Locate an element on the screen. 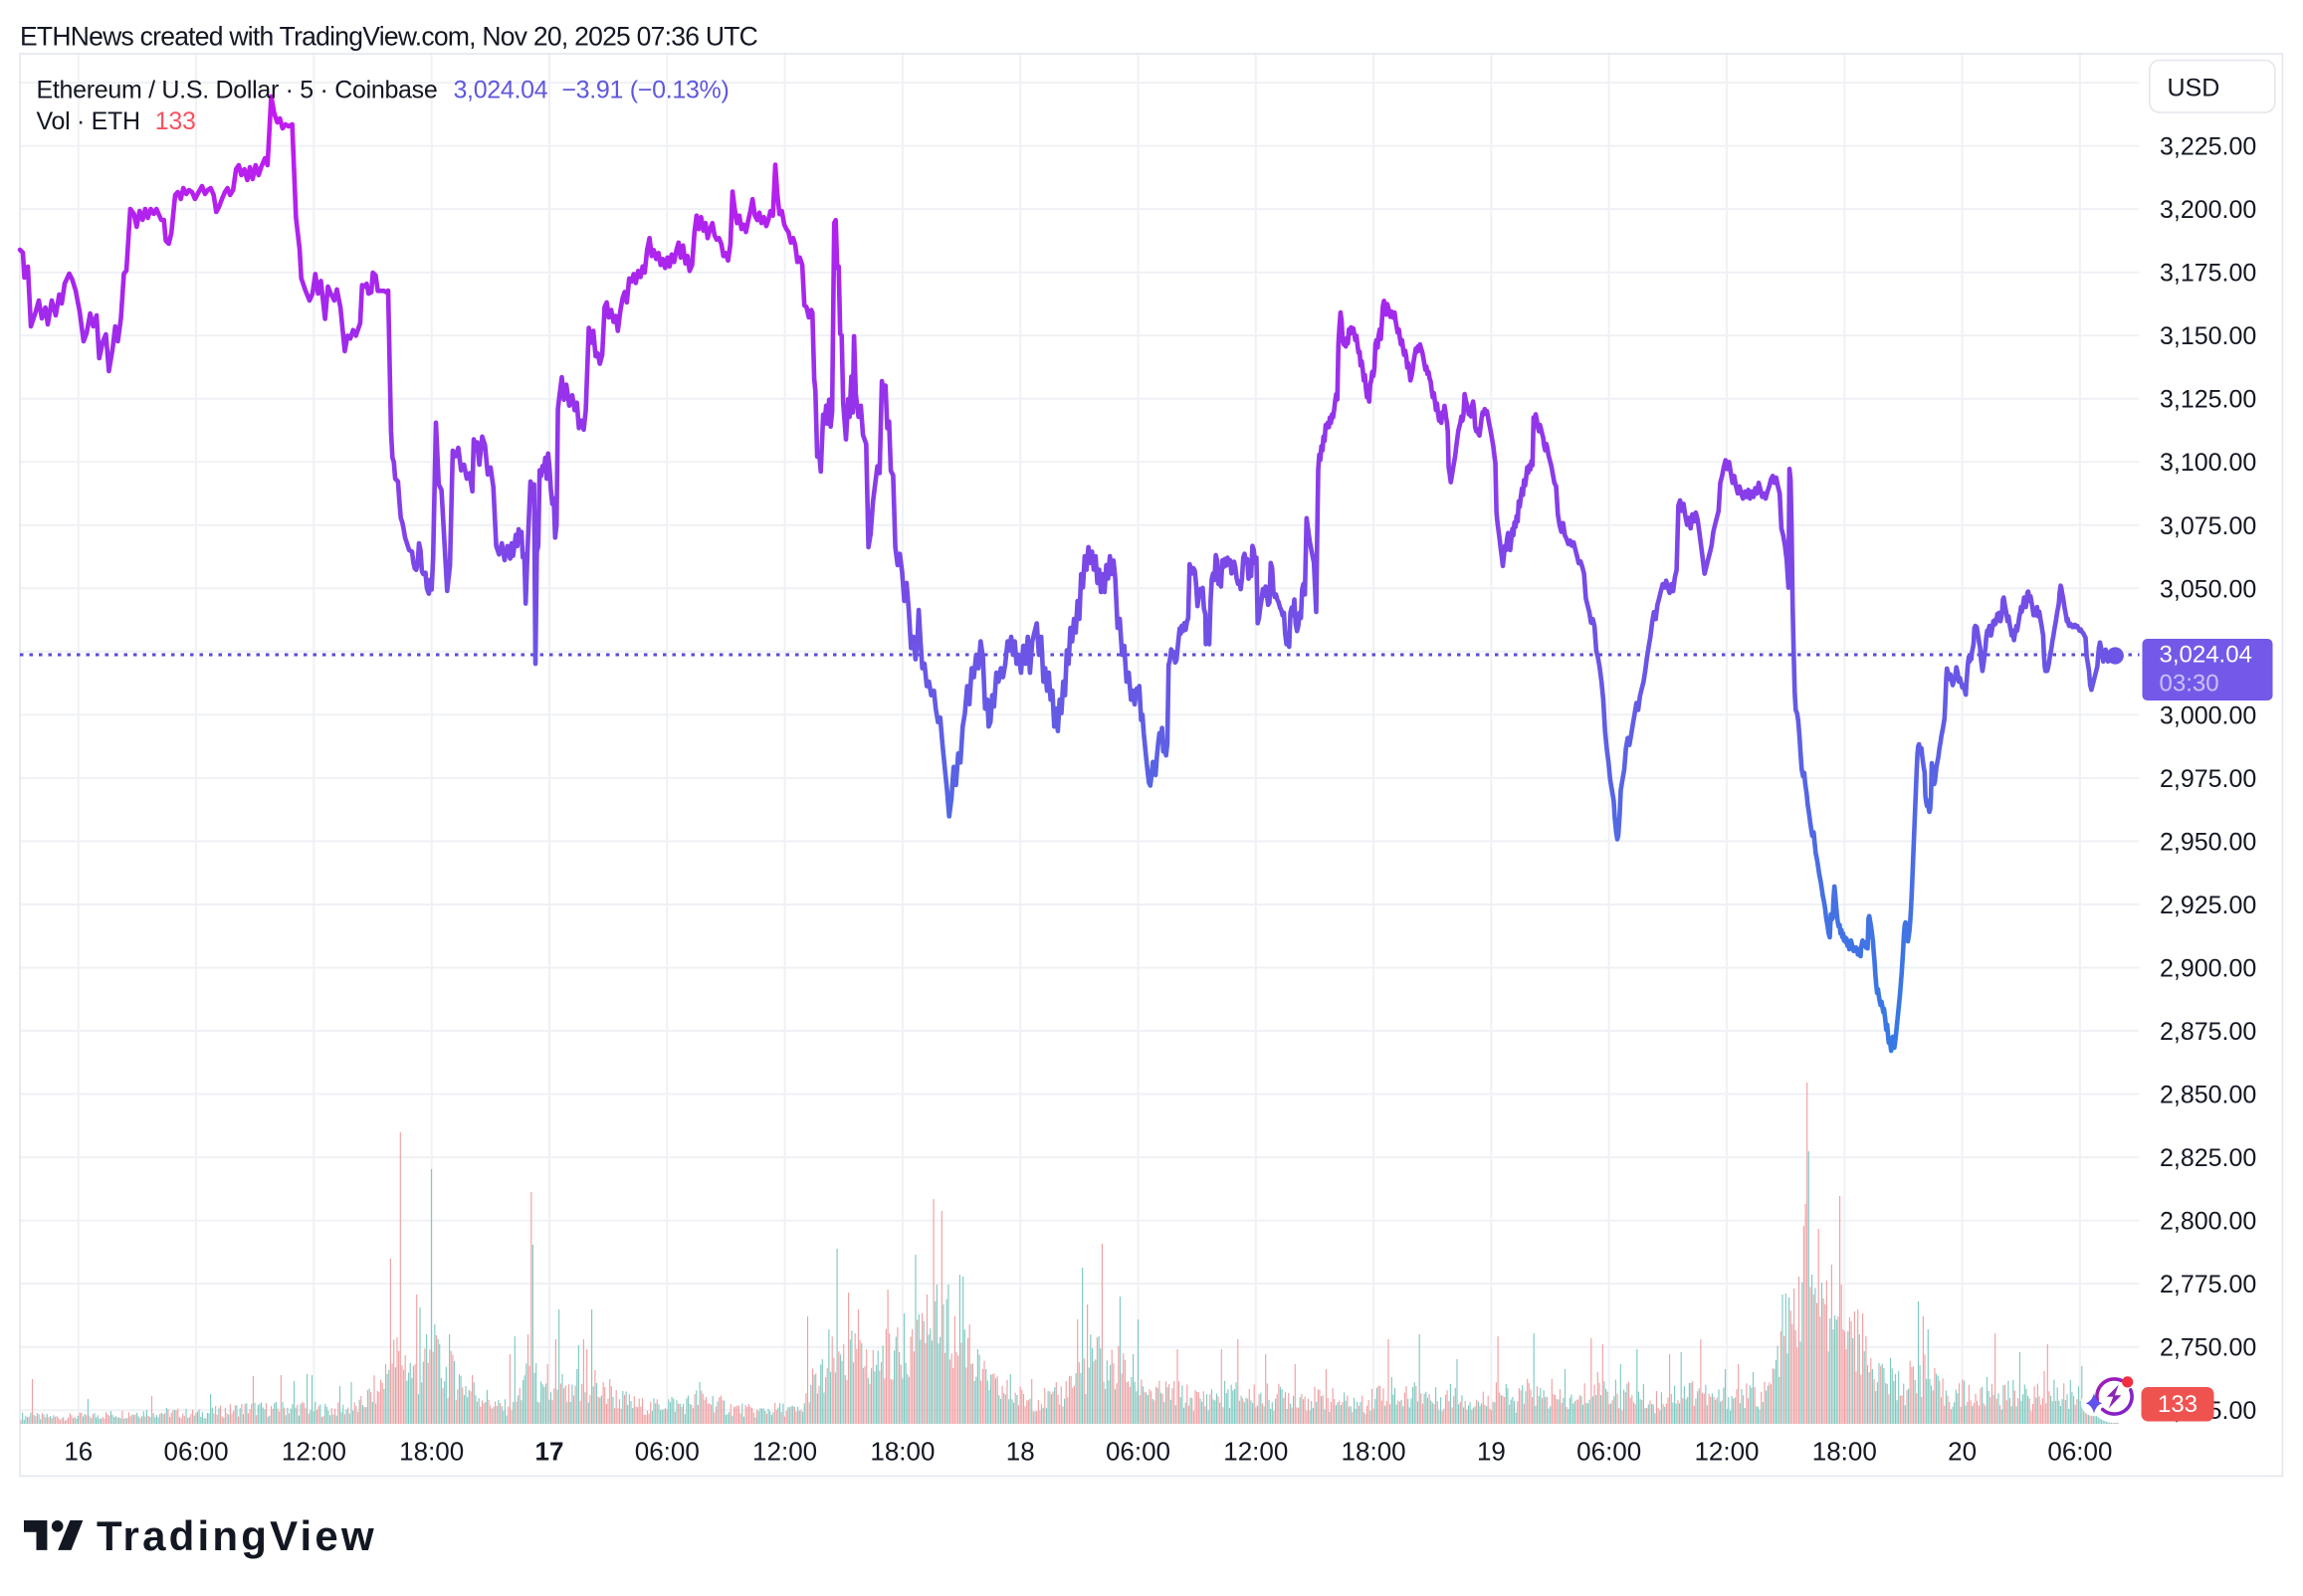 Image resolution: width=2303 pixels, height=1596 pixels. svg-text: 2,850.00 is located at coordinates (2208, 1095).